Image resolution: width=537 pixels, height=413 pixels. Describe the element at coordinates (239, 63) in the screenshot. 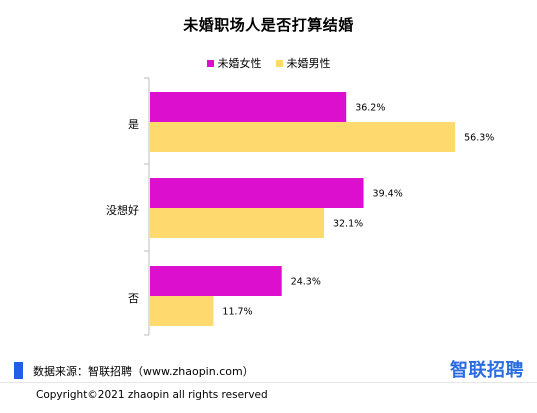

I see `legend-label-female: 未婚女性` at that location.